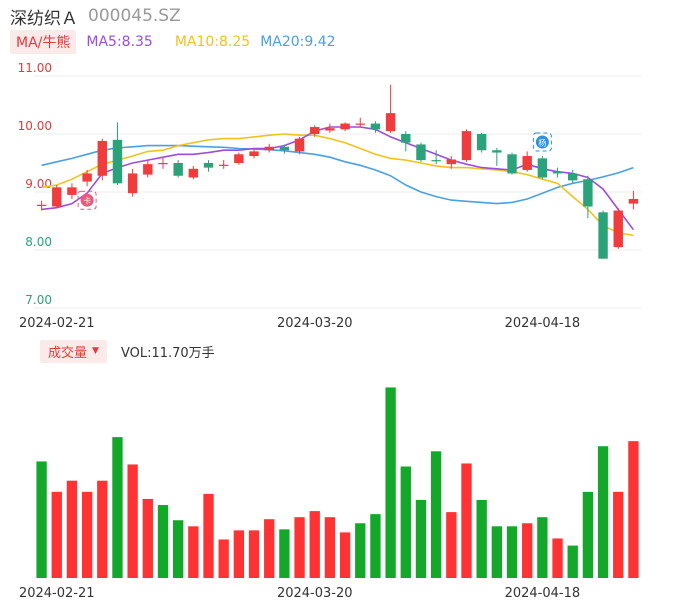  Describe the element at coordinates (134, 16) in the screenshot. I see `stock-code: 000045.SZ` at that location.